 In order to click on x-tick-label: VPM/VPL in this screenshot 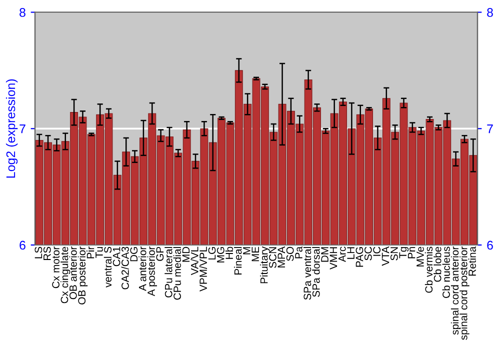, I will do `click(203, 269)`.